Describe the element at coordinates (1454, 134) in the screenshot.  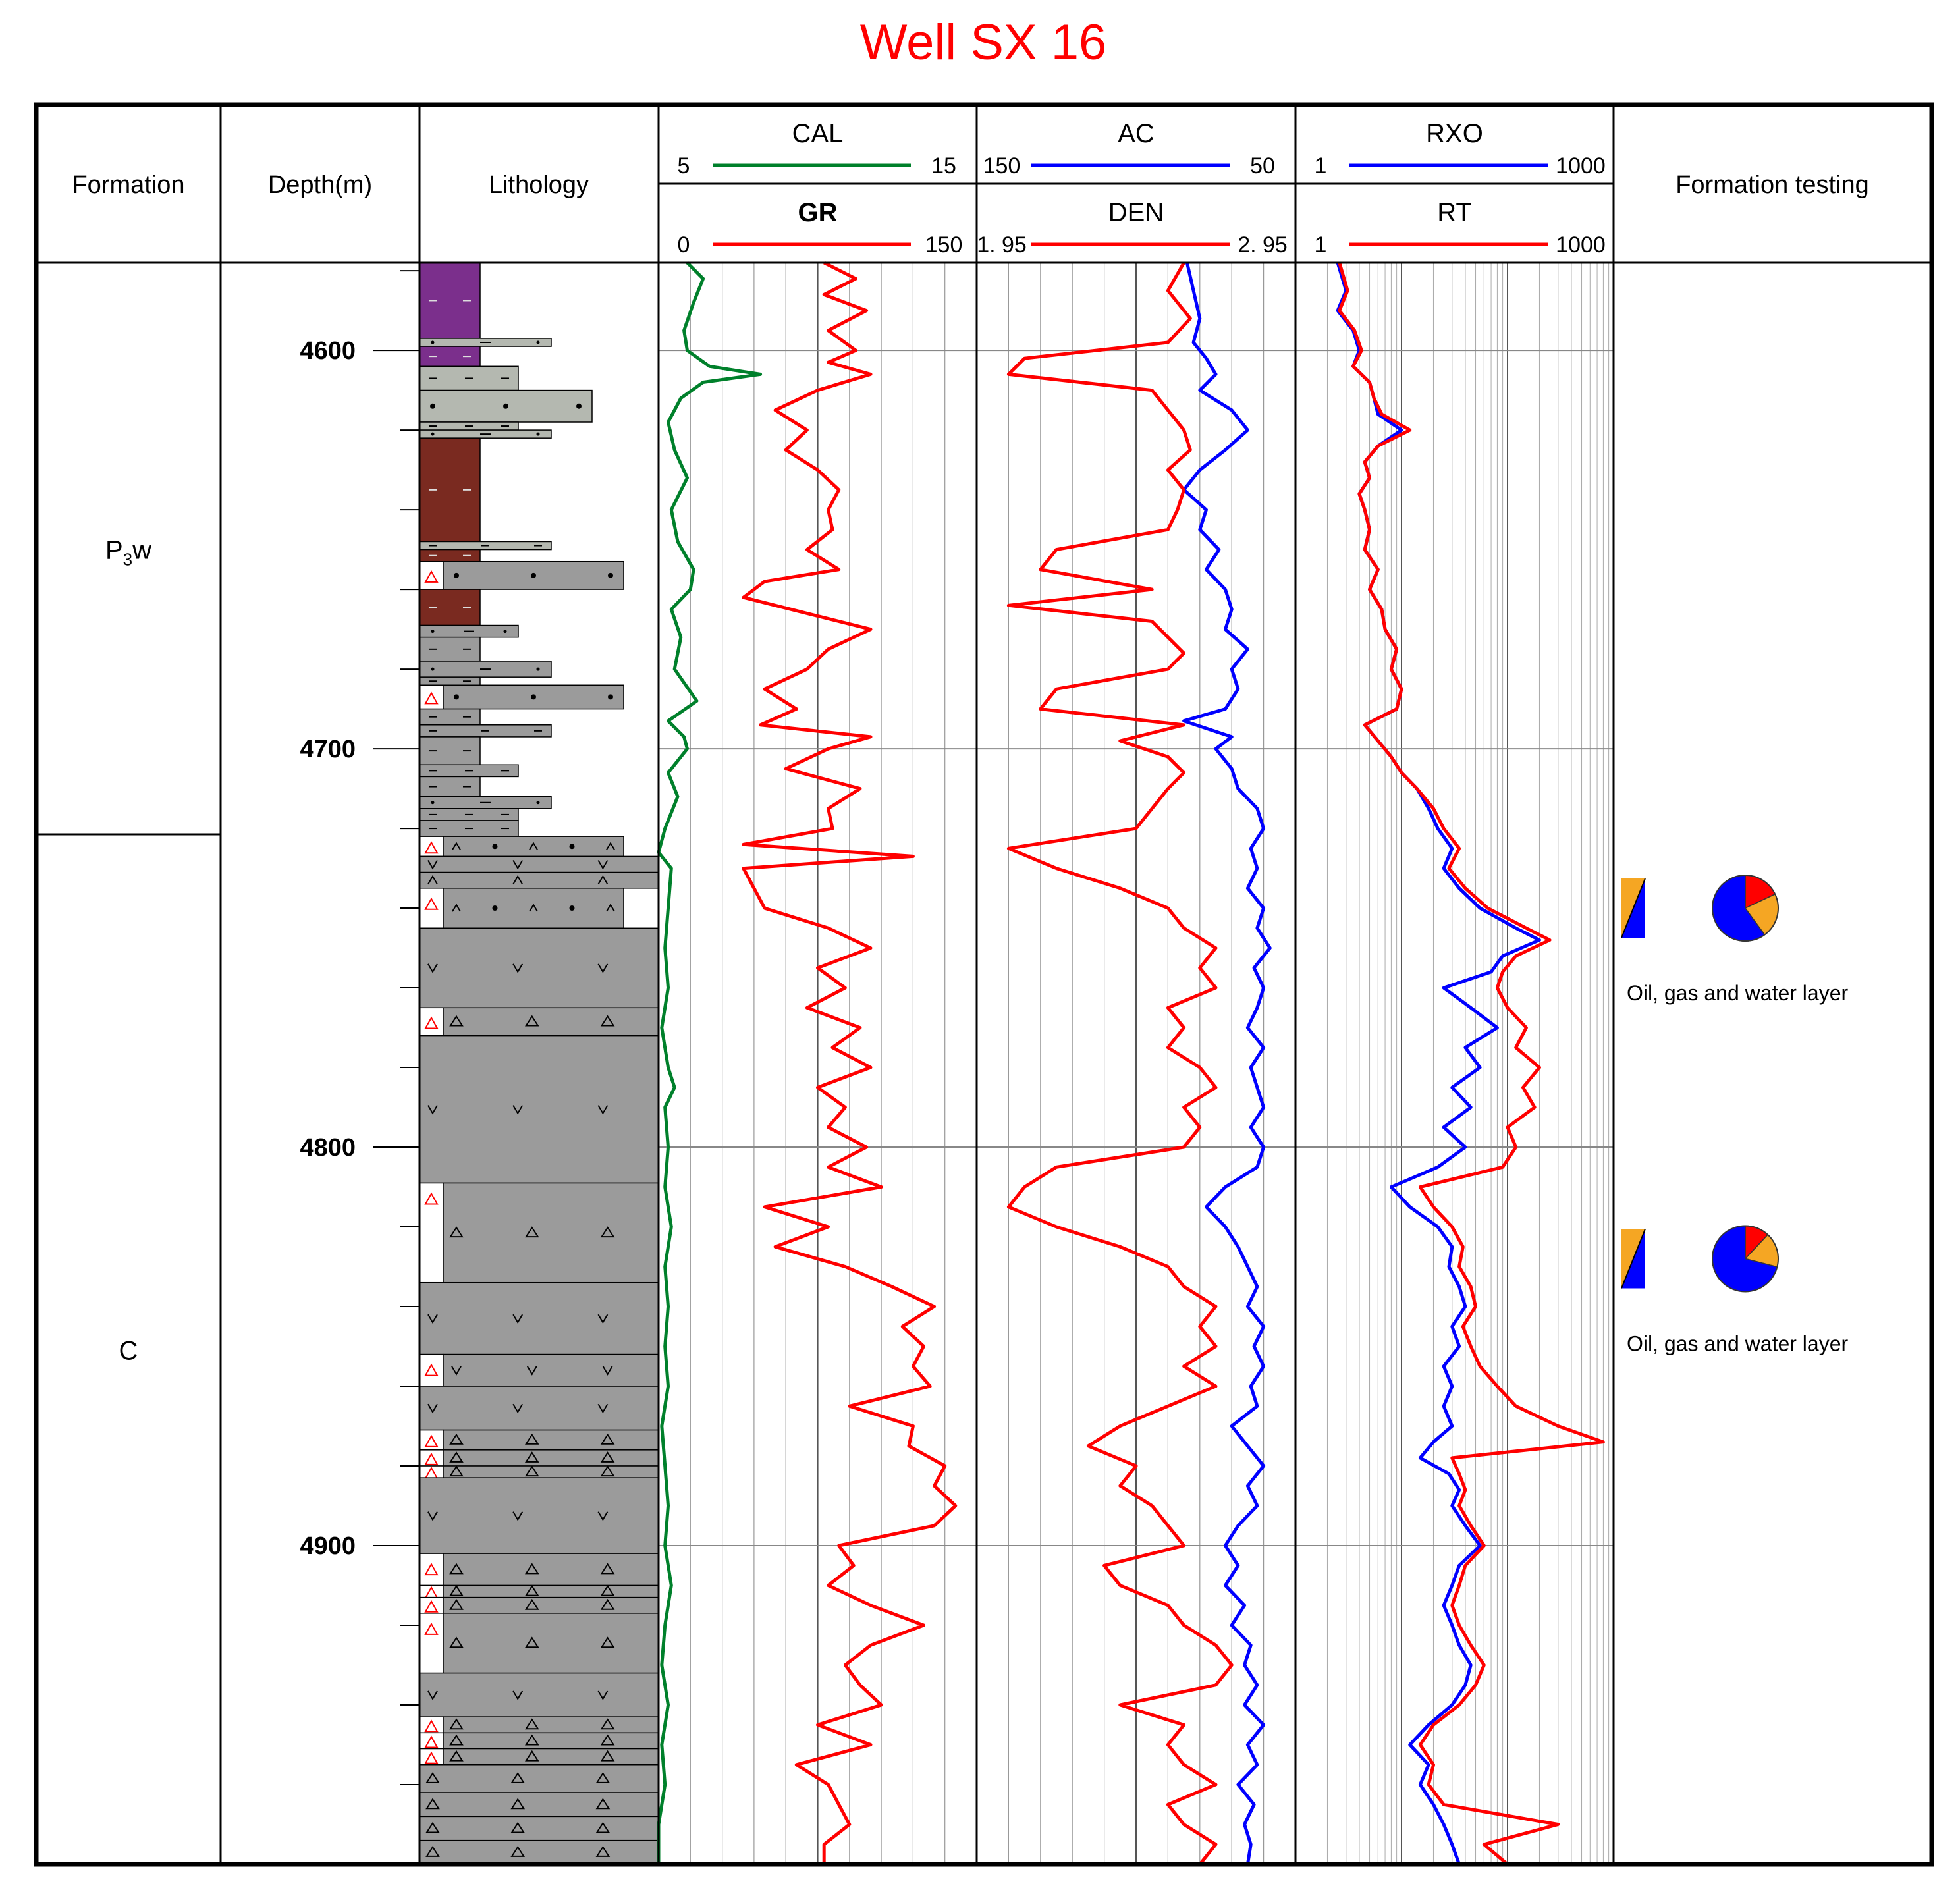
I see `curve-name-rxo: RXO` at that location.